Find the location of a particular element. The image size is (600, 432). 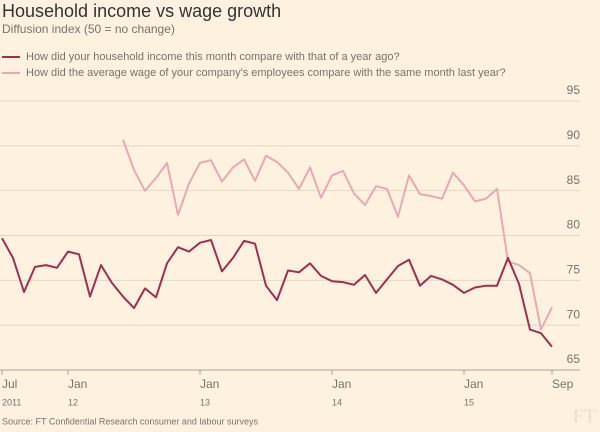

y-tick-label: 90 is located at coordinates (574, 135).